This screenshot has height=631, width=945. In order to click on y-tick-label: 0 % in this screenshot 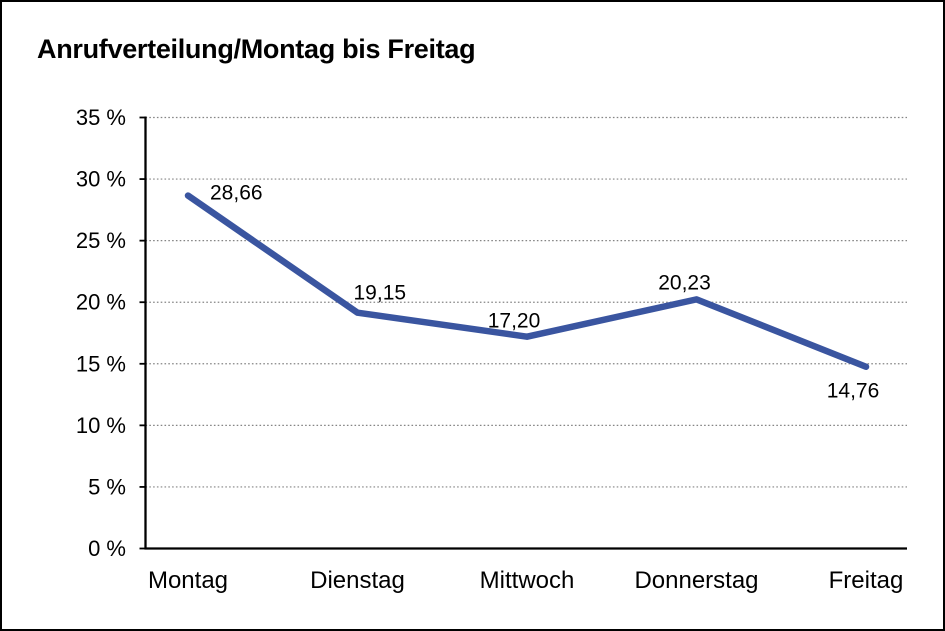, I will do `click(107, 548)`.